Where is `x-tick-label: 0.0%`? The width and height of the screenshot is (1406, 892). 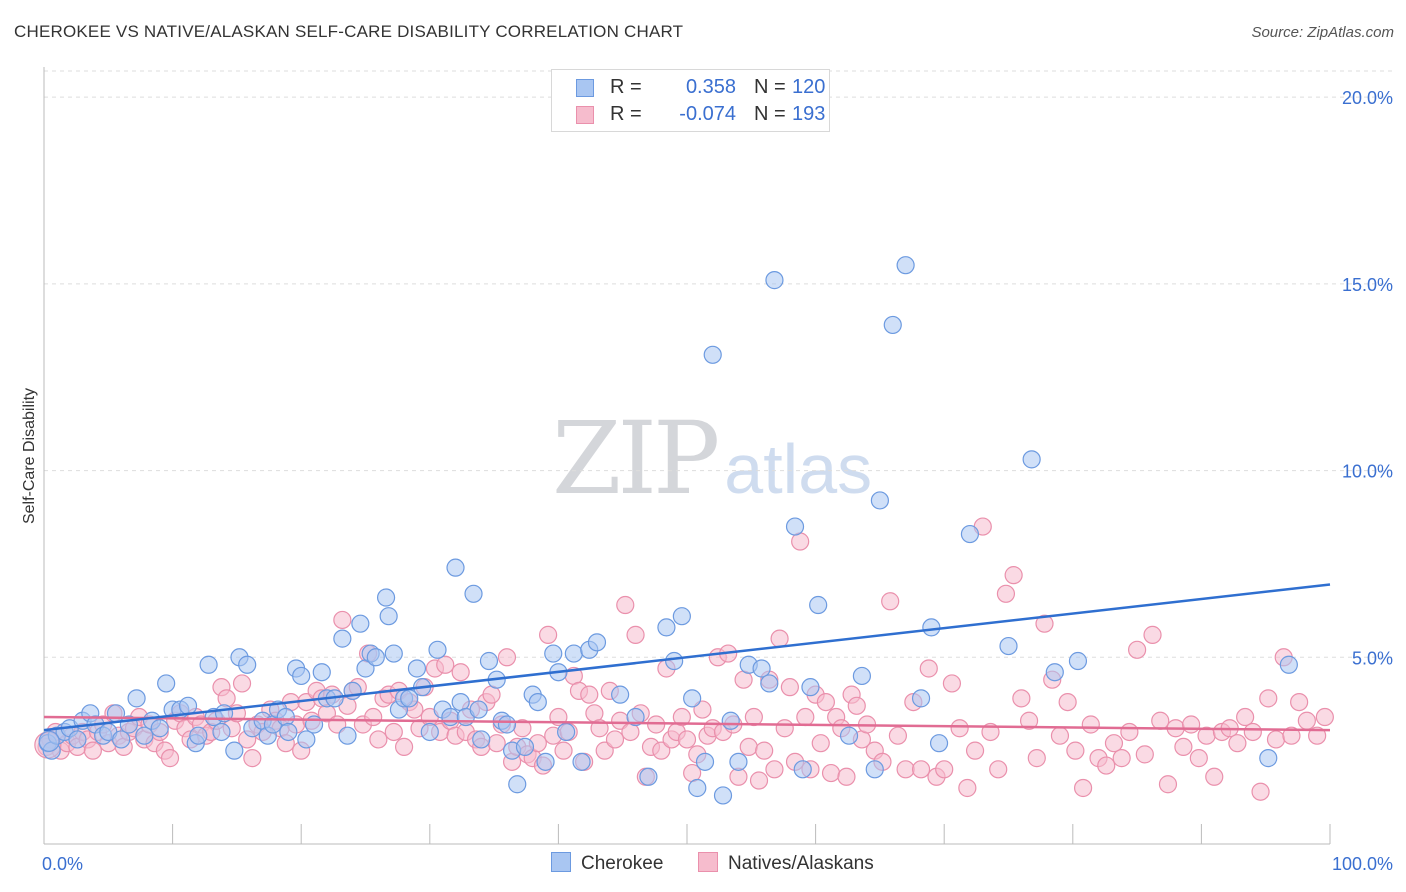 x-tick-label: 0.0% is located at coordinates (62, 864).